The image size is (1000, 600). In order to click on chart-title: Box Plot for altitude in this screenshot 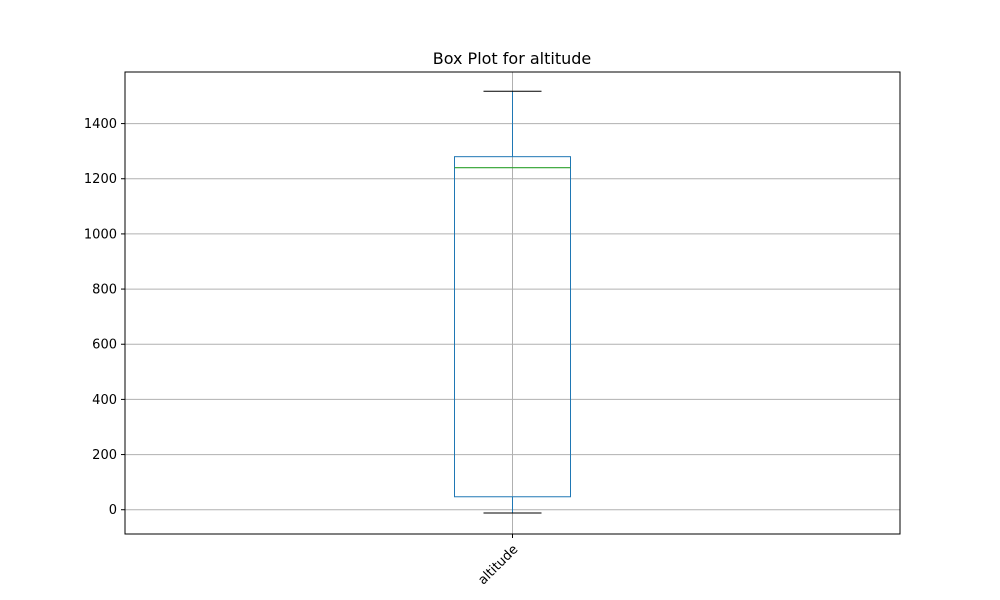, I will do `click(512, 58)`.